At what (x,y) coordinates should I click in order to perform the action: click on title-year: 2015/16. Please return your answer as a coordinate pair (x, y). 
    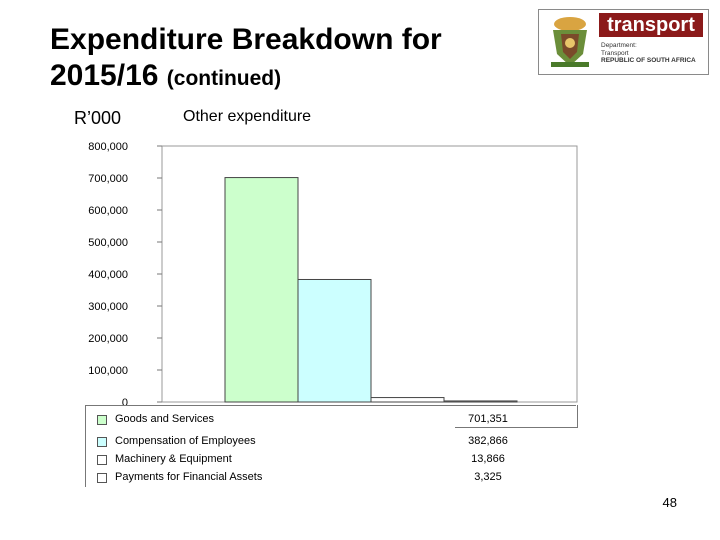
    Looking at the image, I should click on (104, 75).